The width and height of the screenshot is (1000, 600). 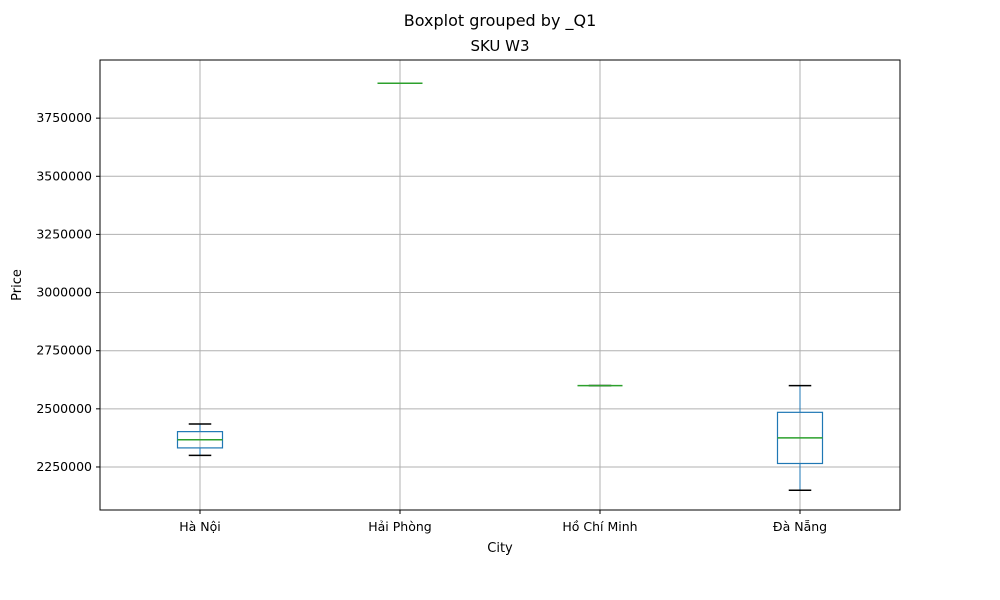 I want to click on y-axis-label: Price, so click(x=17, y=285).